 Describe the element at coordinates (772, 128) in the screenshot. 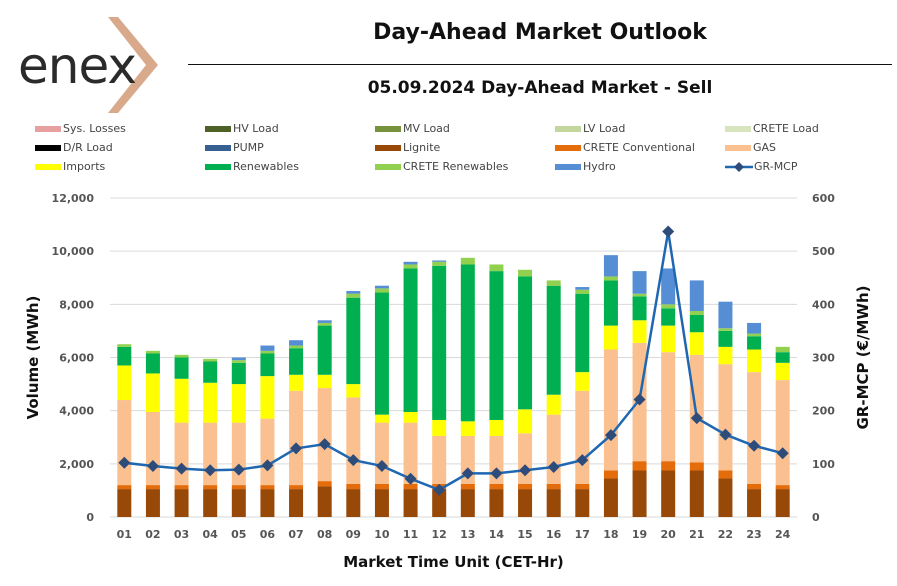

I see `legend-item-crete-load: CRETE Load` at that location.